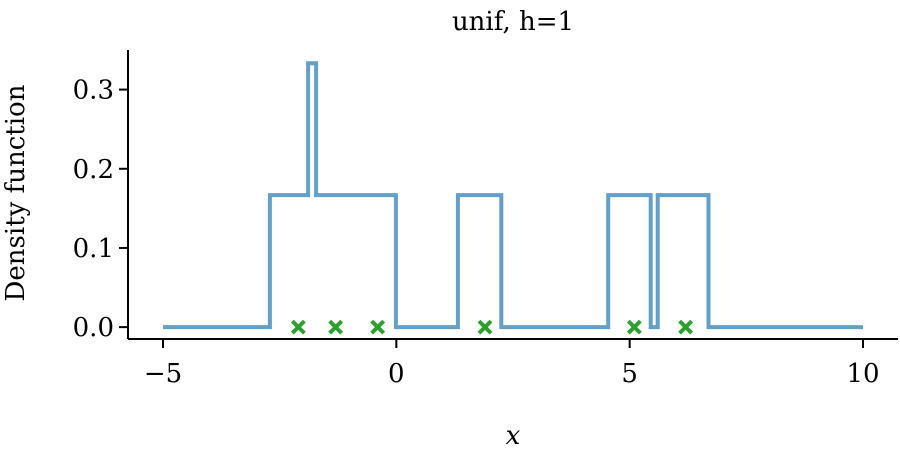 Image resolution: width=900 pixels, height=450 pixels. Describe the element at coordinates (163, 374) in the screenshot. I see `x-tick-label: −5` at that location.